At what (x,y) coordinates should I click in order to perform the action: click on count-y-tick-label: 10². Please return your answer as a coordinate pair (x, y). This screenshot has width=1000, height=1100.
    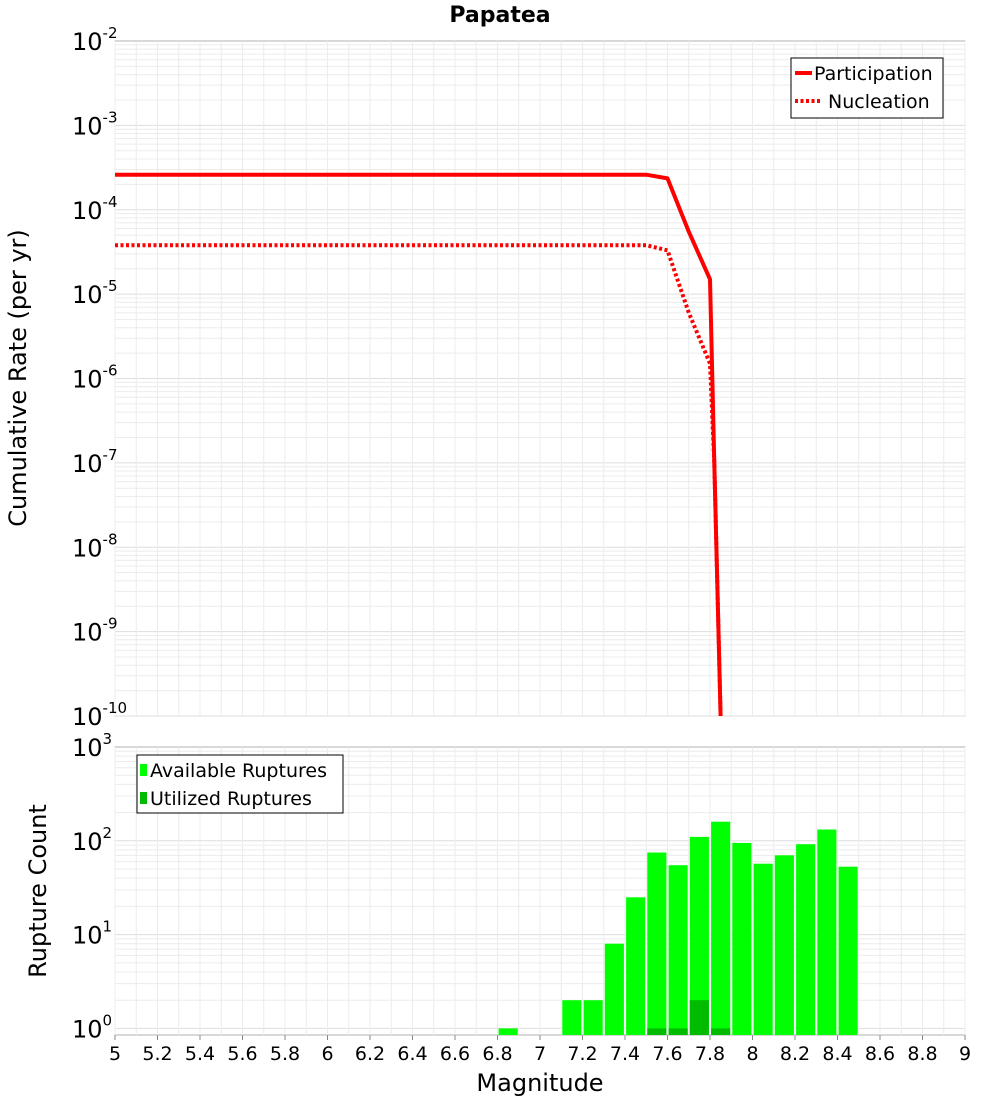
    Looking at the image, I should click on (92, 840).